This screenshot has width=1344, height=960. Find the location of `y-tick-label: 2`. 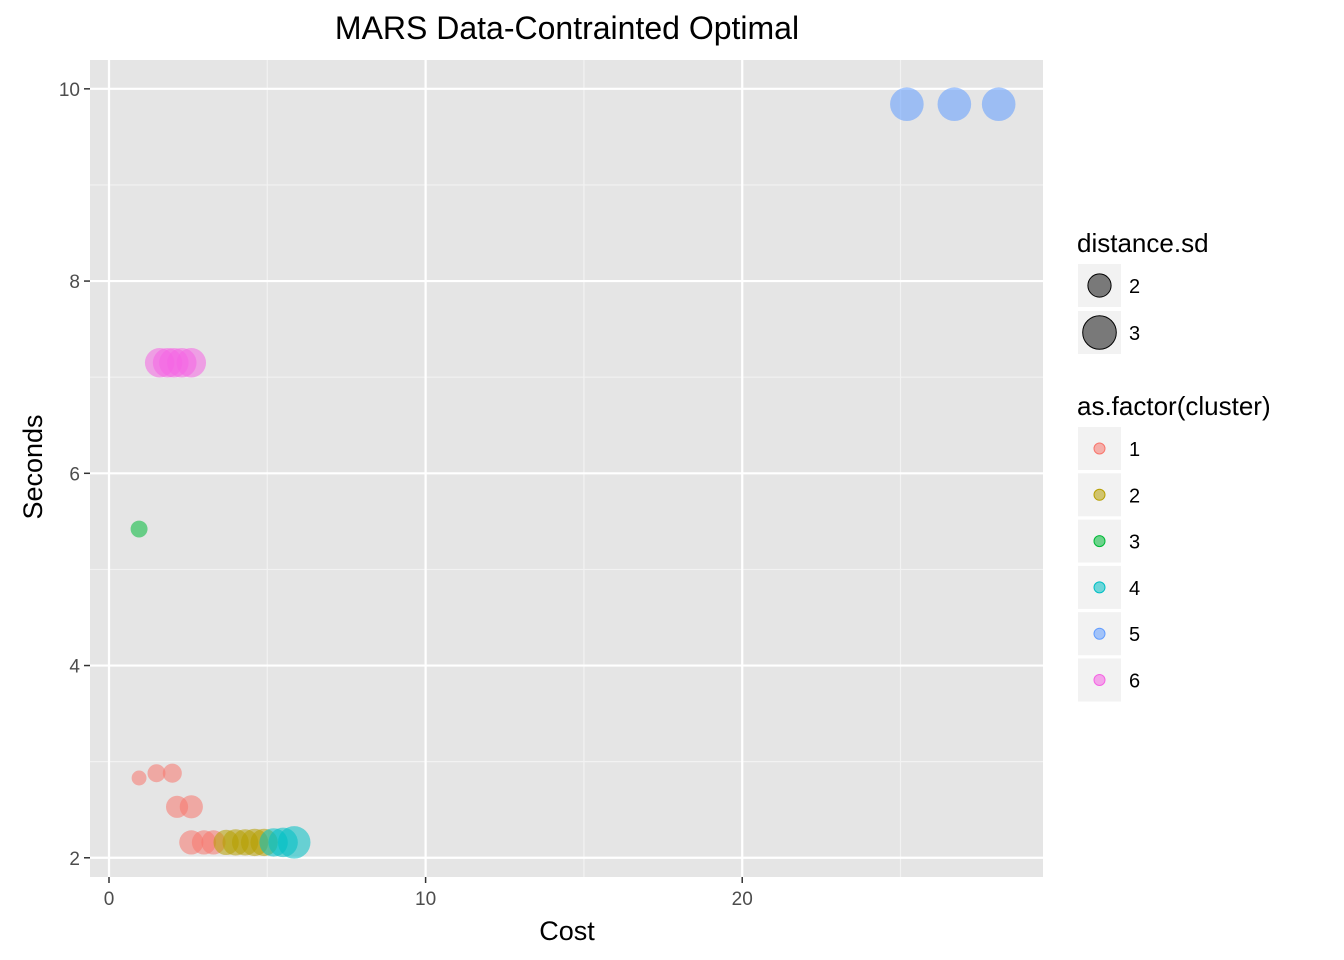

y-tick-label: 2 is located at coordinates (74, 859).